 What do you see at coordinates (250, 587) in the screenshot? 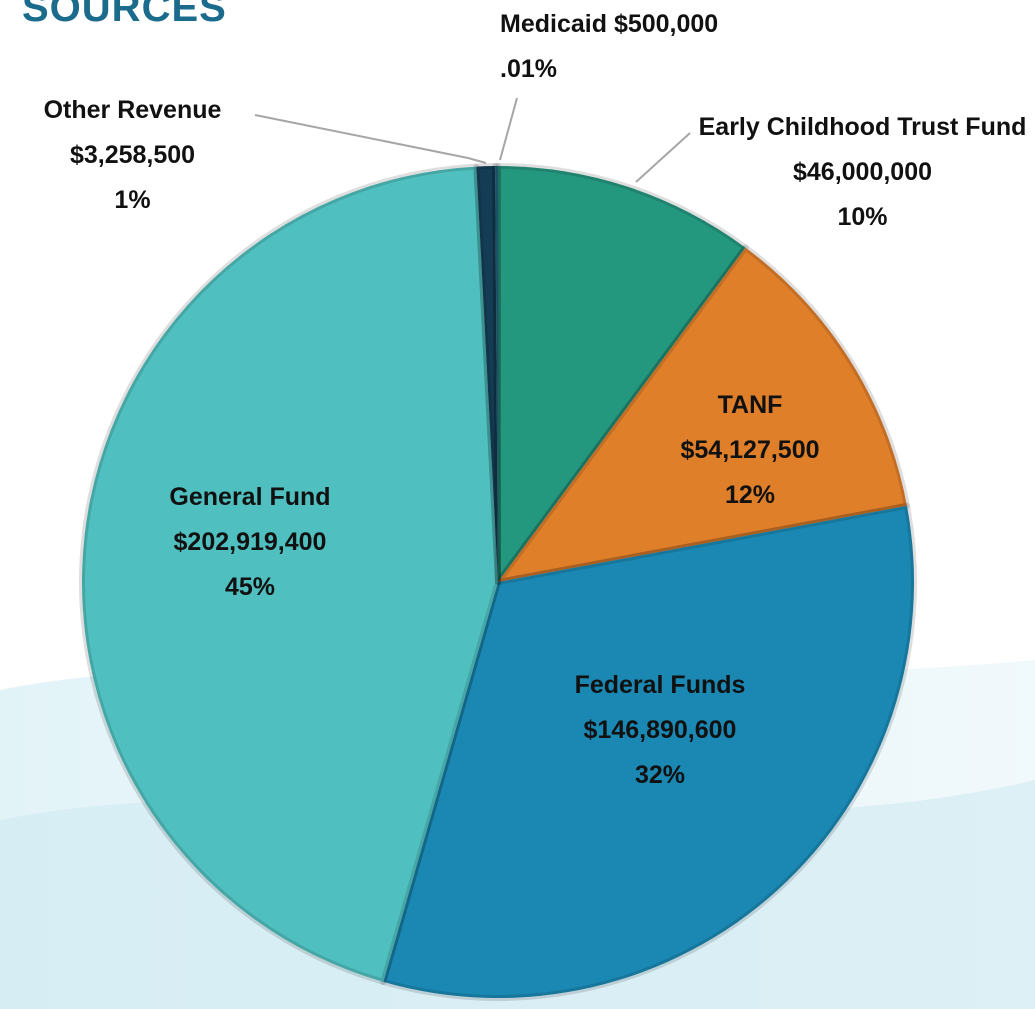
I see `percent-label: 45%` at bounding box center [250, 587].